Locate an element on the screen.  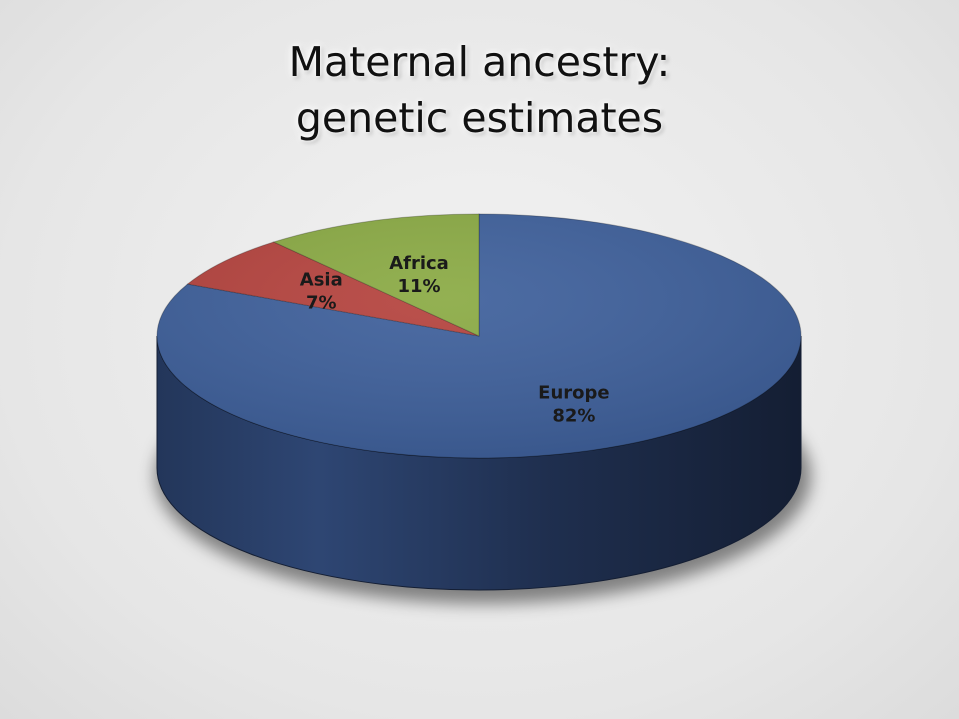
slice-value-asia: 7% is located at coordinates (321, 303).